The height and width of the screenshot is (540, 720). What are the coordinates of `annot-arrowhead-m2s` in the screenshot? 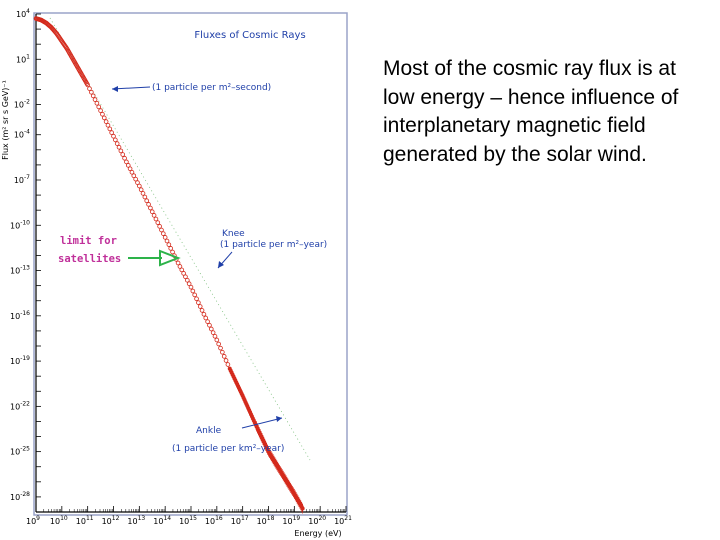 It's located at (115, 89).